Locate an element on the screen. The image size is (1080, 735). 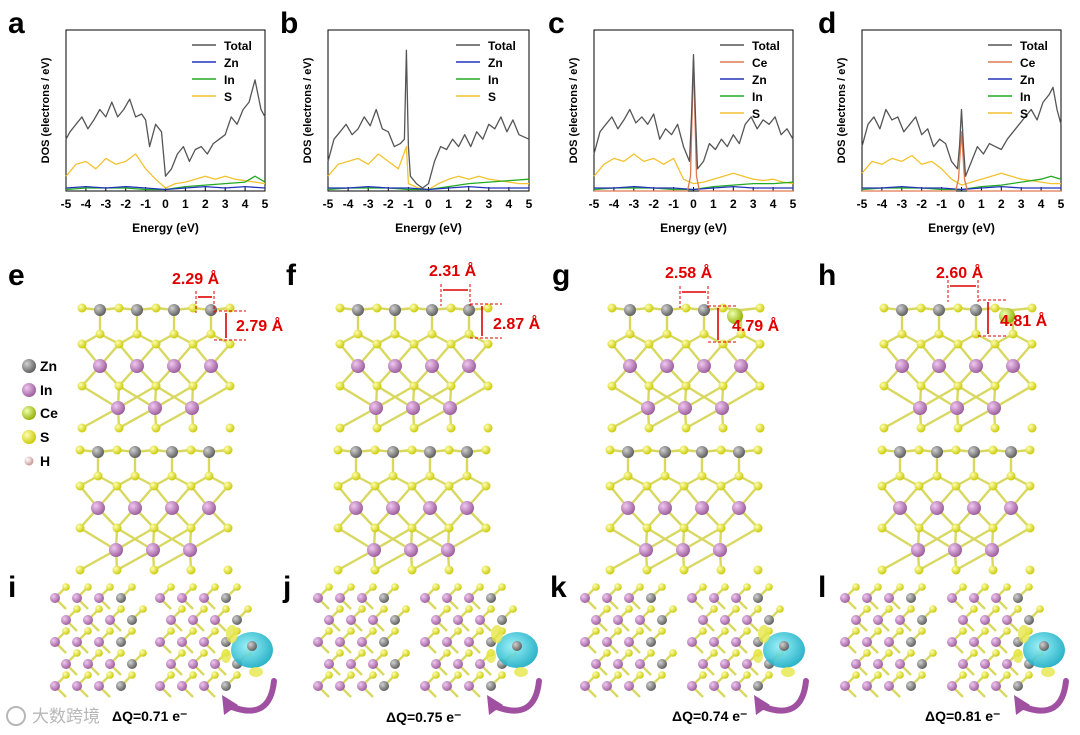
x-tick-label: 2 is located at coordinates (468, 204).